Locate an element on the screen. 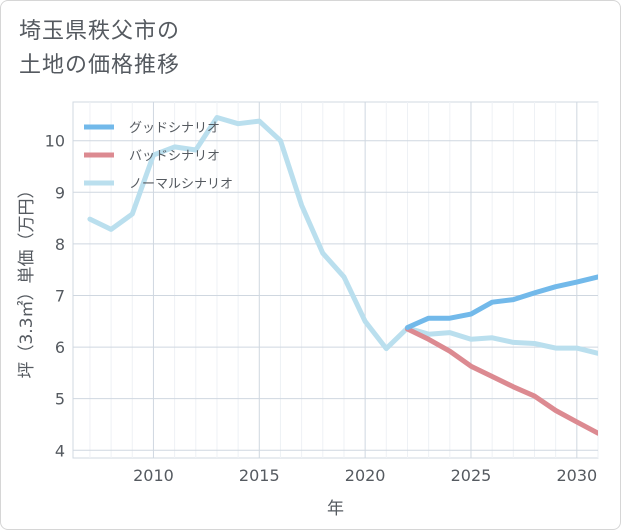  y-axis-title: 坪（3.3㎡）単価（万円） is located at coordinates (27, 279).